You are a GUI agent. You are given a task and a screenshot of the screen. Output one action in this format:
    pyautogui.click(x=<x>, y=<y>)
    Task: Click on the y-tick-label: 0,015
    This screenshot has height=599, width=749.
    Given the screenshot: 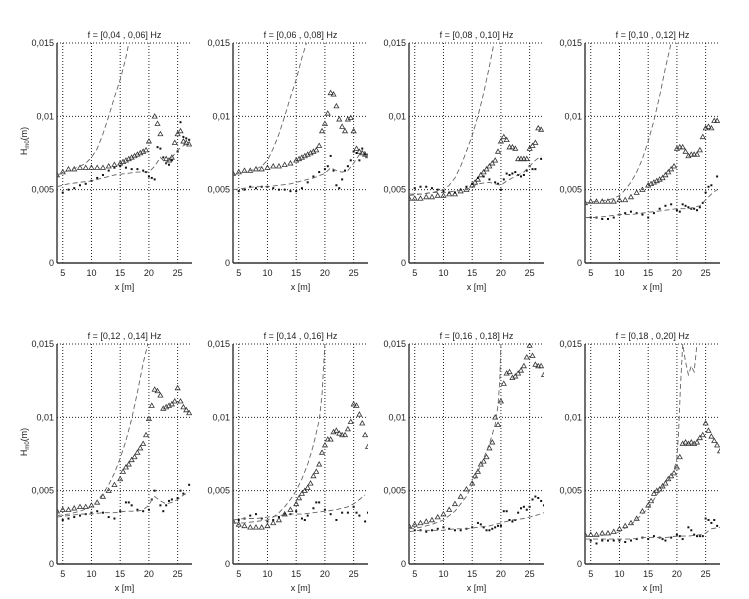 What is the action you would take?
    pyautogui.click(x=42, y=344)
    